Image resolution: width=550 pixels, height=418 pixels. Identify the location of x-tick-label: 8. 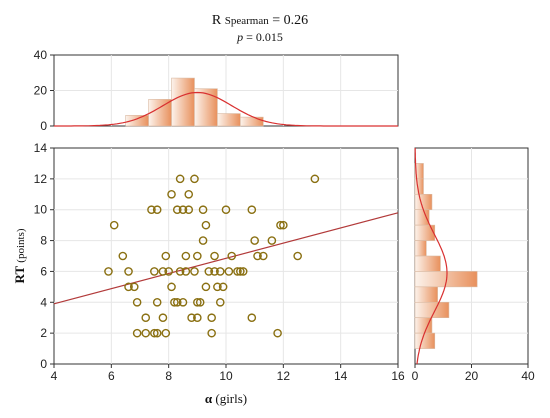
(168, 376).